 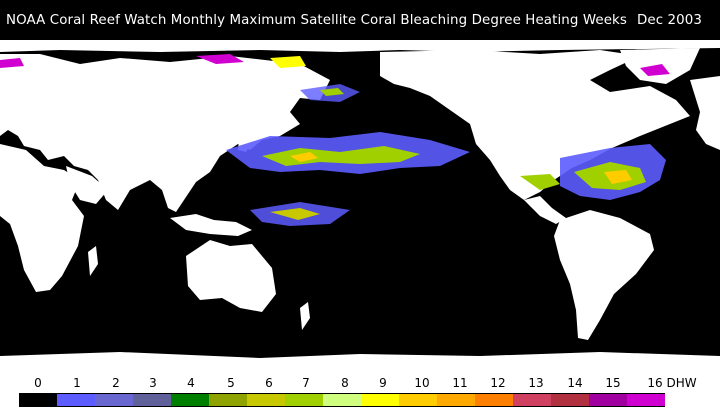 I want to click on dhw-region-bering-core, so click(x=332, y=92).